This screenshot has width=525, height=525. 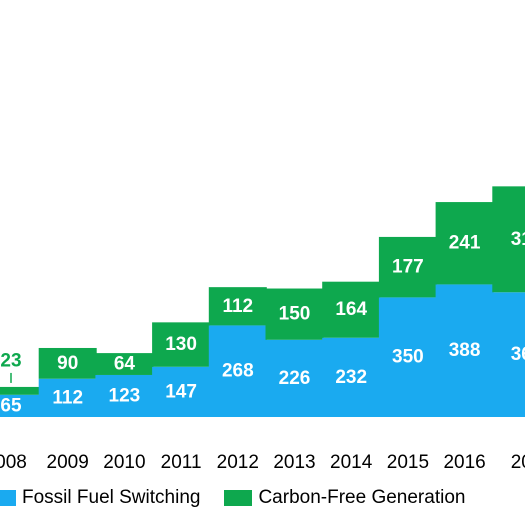 I want to click on data-label-fossil-2012: 268, so click(x=238, y=371).